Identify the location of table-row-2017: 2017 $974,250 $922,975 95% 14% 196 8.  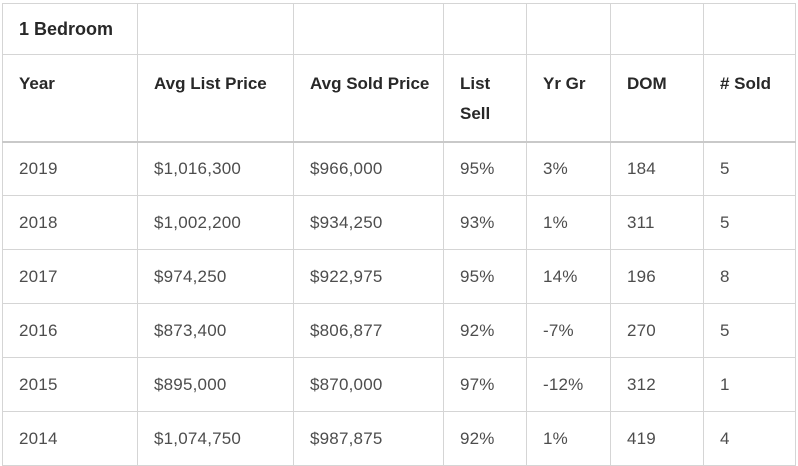
(399, 276).